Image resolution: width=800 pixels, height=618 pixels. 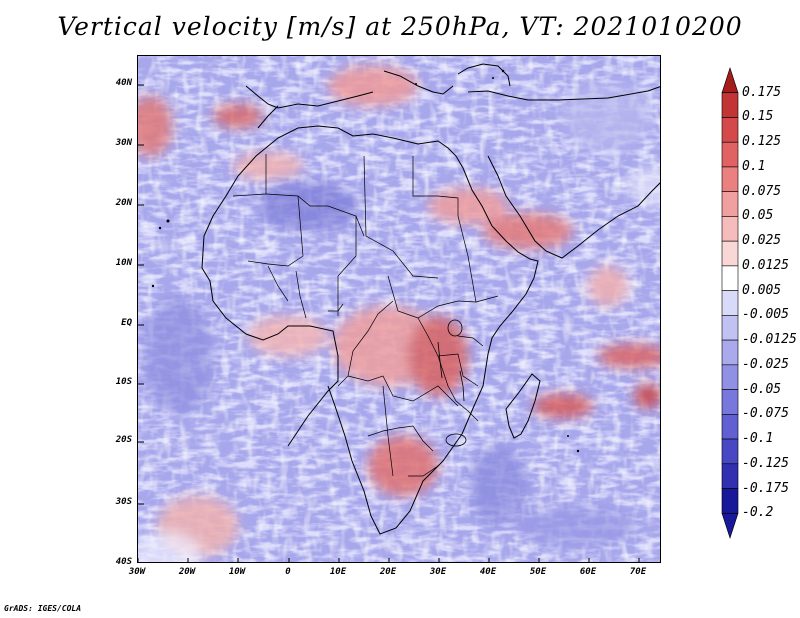 What do you see at coordinates (758, 513) in the screenshot?
I see `colorbar-tick-label: -0.2` at bounding box center [758, 513].